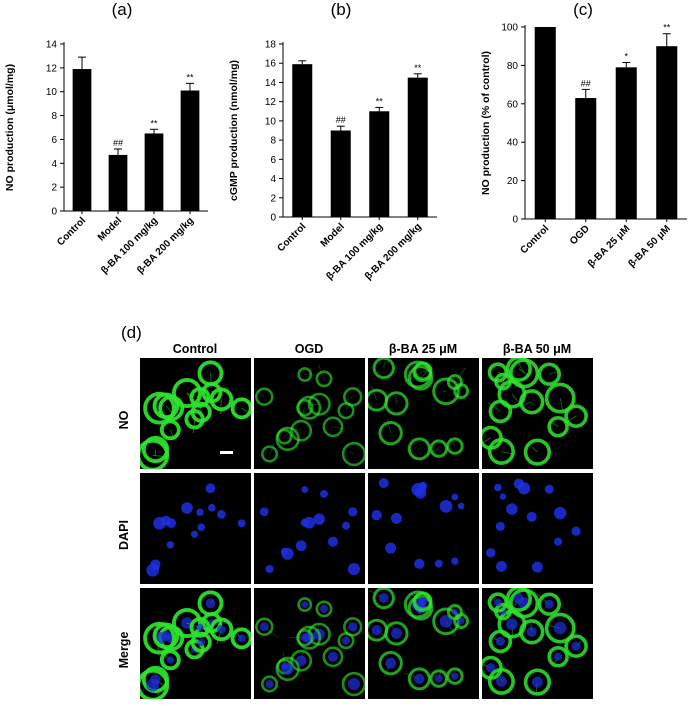  What do you see at coordinates (580, 235) in the screenshot?
I see `x-category-label: OGD` at bounding box center [580, 235].